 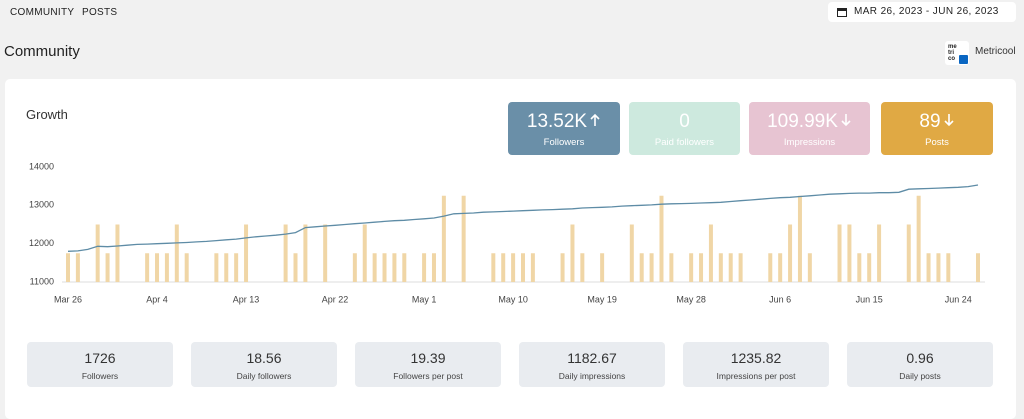 I want to click on stat-label: Daily posts, so click(x=920, y=376).